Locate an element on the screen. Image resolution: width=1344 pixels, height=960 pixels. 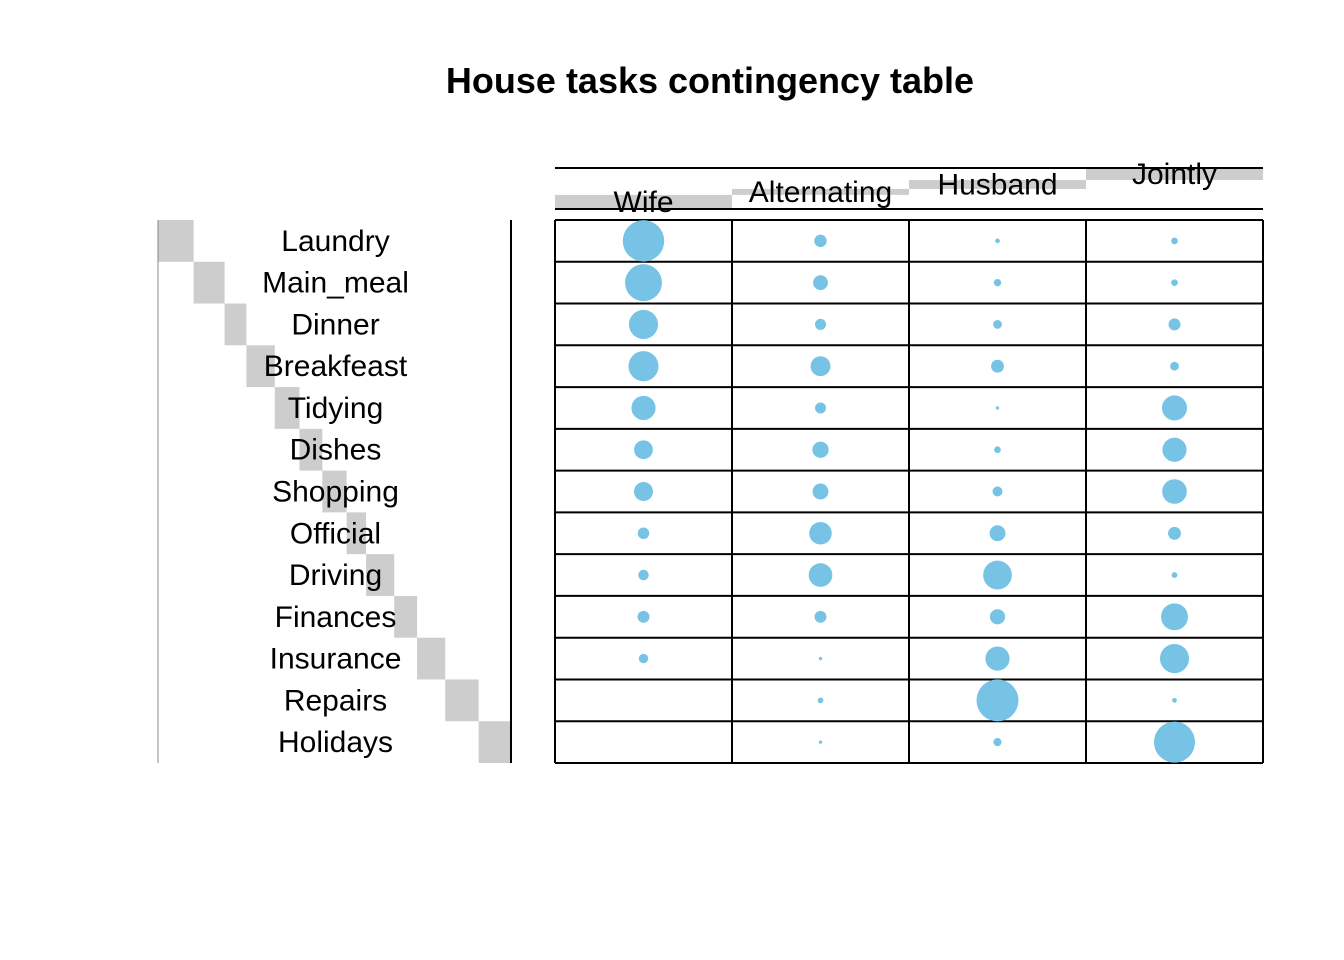
column-label: Alternating is located at coordinates (820, 192).